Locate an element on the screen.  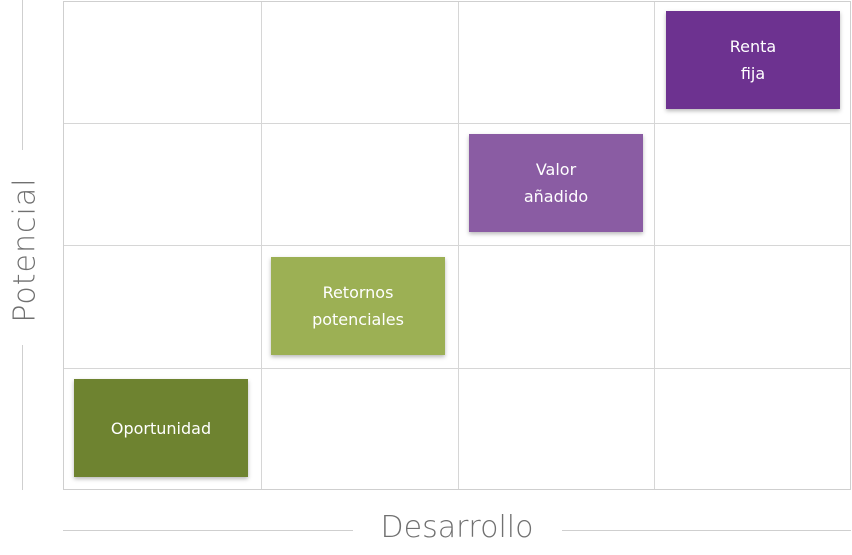
grid-divider-h3 is located at coordinates (457, 368).